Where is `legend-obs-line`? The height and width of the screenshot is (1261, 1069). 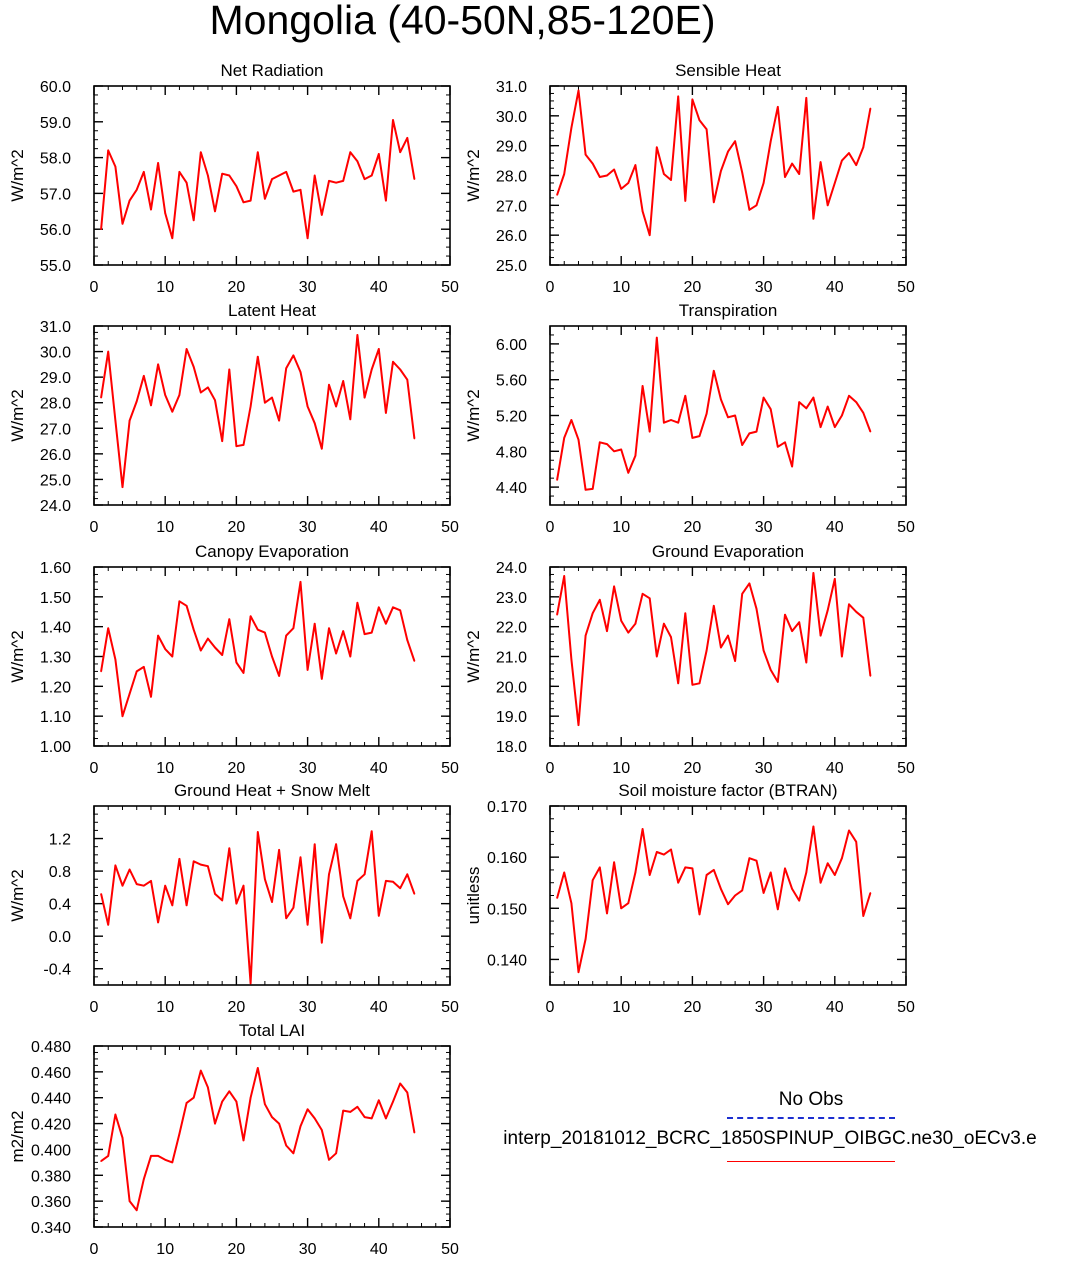
legend-obs-line is located at coordinates (811, 1118).